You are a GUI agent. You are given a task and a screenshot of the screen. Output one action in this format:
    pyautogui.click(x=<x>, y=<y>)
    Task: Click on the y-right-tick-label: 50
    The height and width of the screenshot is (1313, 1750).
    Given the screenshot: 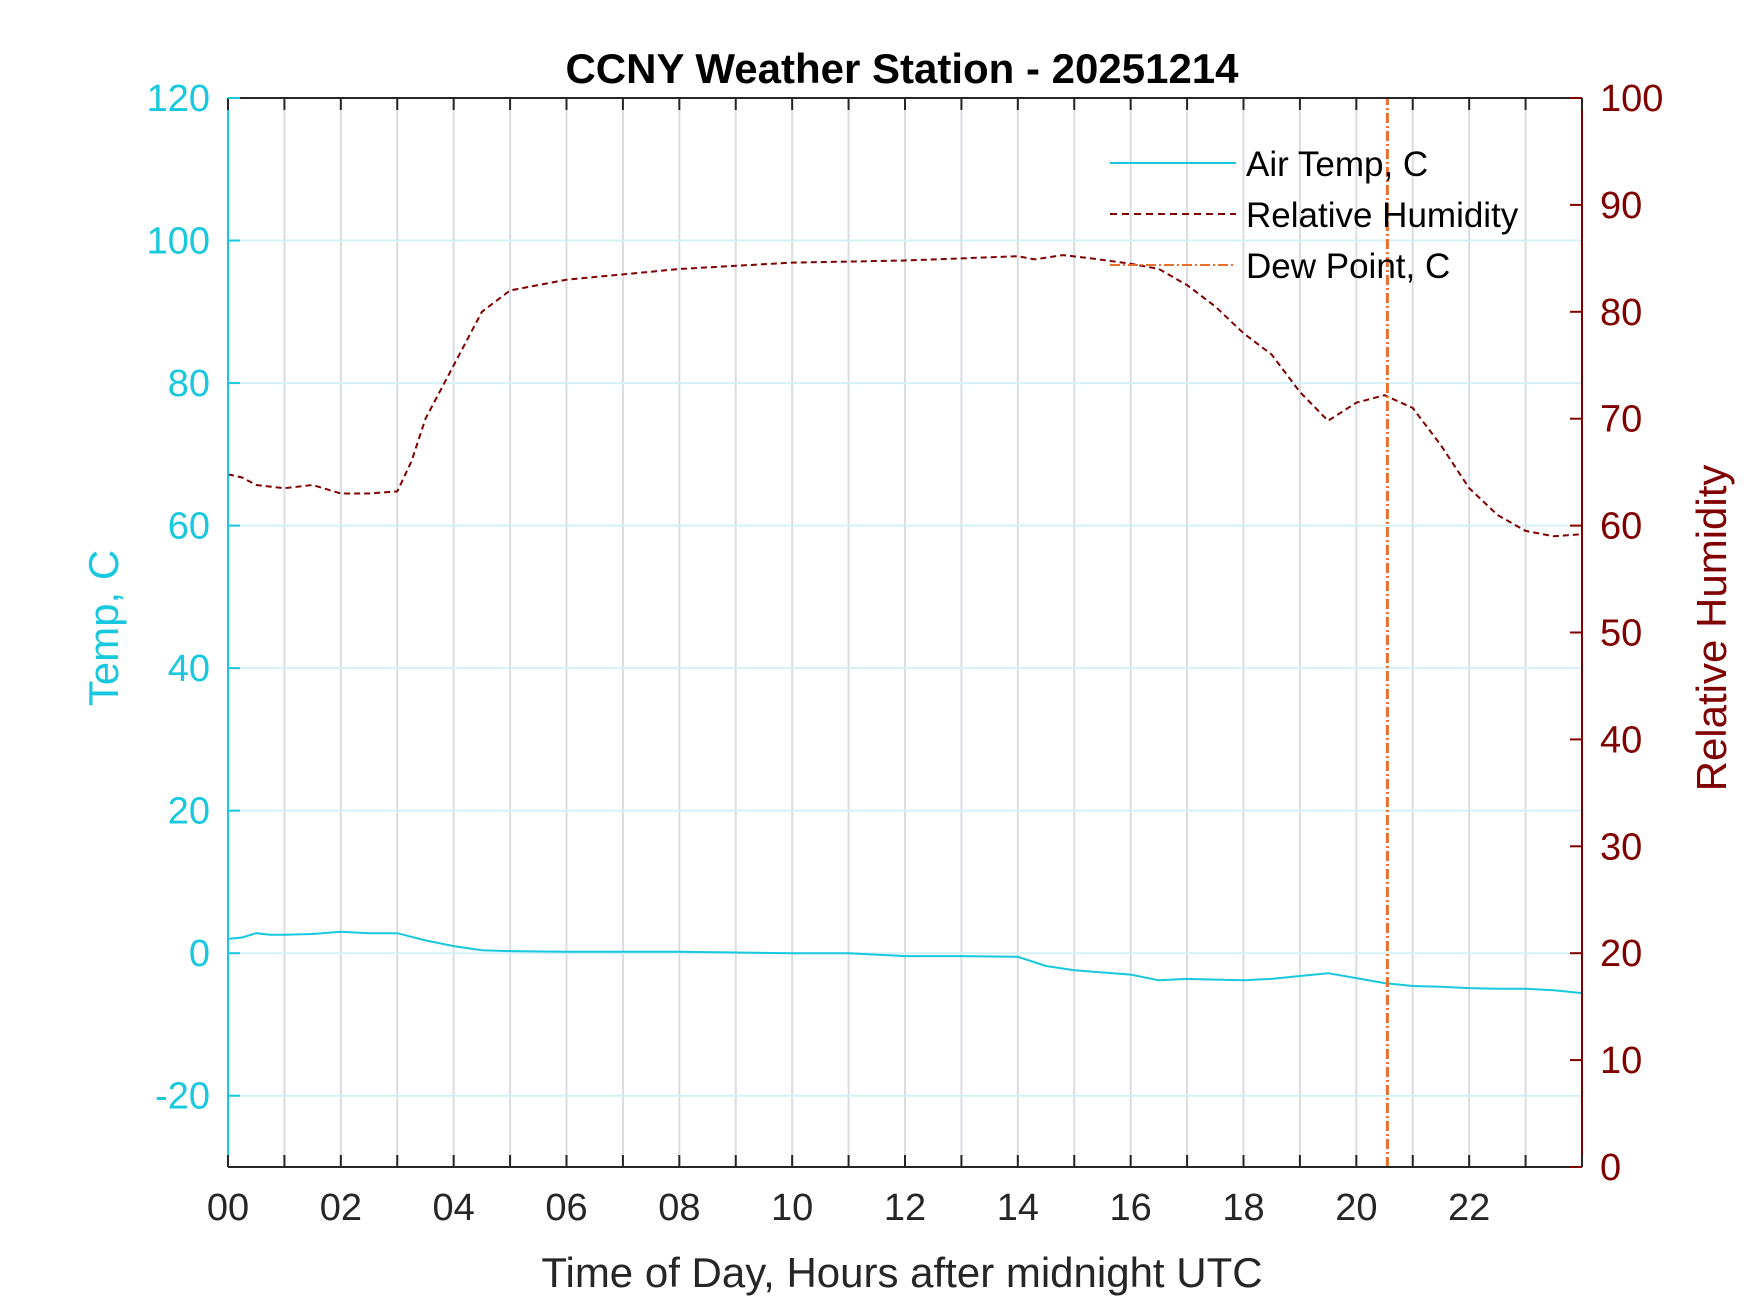 What is the action you would take?
    pyautogui.click(x=1621, y=634)
    